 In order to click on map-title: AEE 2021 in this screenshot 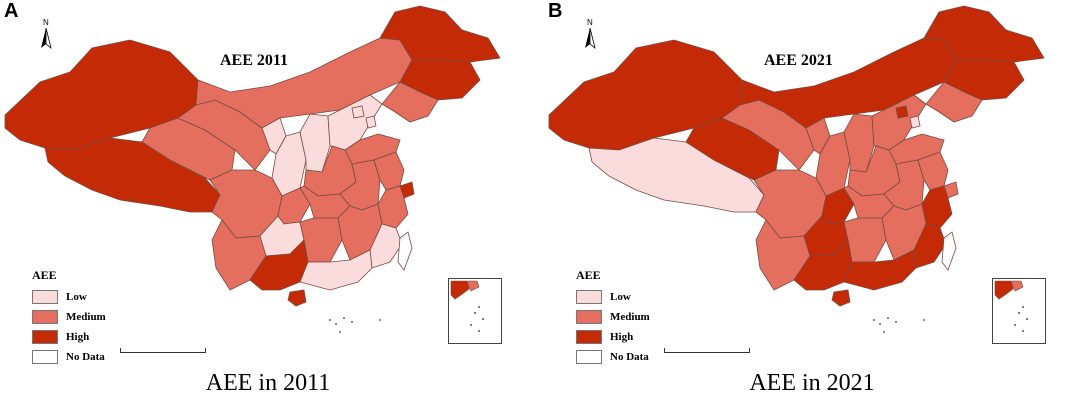, I will do `click(798, 60)`.